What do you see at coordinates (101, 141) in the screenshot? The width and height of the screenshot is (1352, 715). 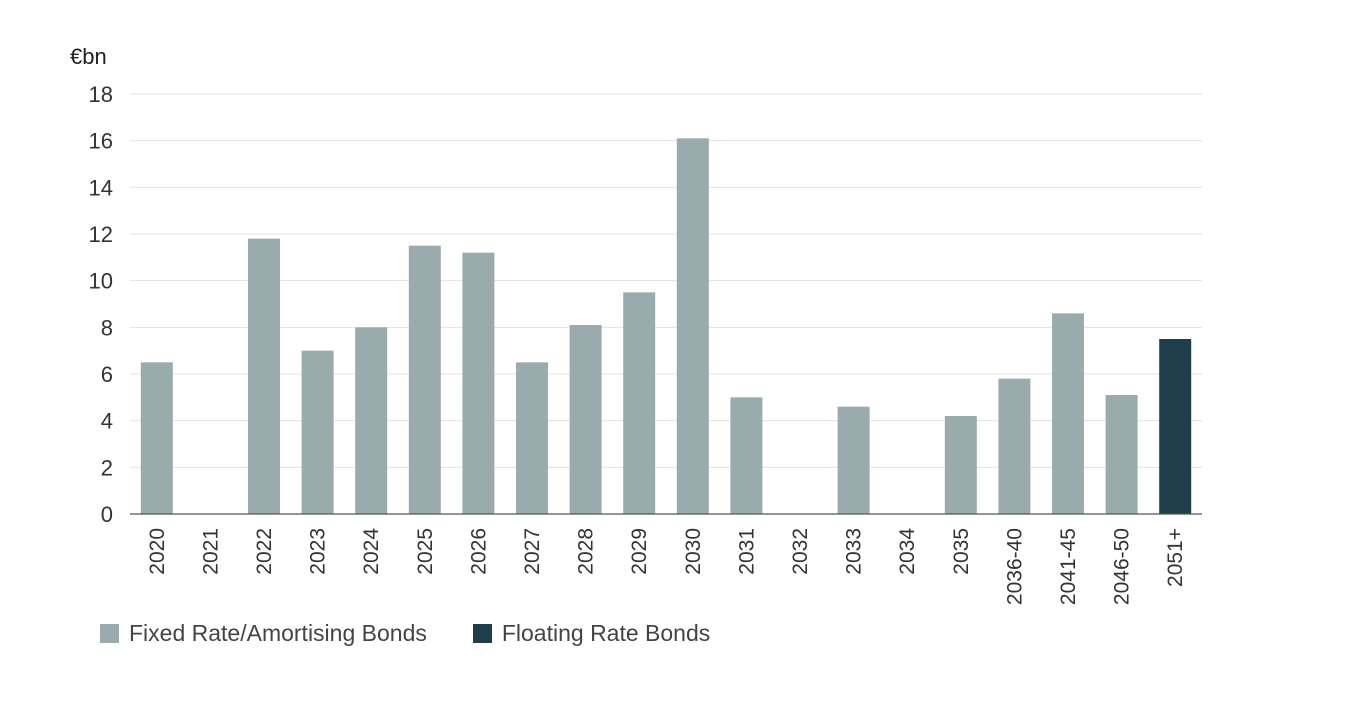 I see `y-tick-label: 16` at bounding box center [101, 141].